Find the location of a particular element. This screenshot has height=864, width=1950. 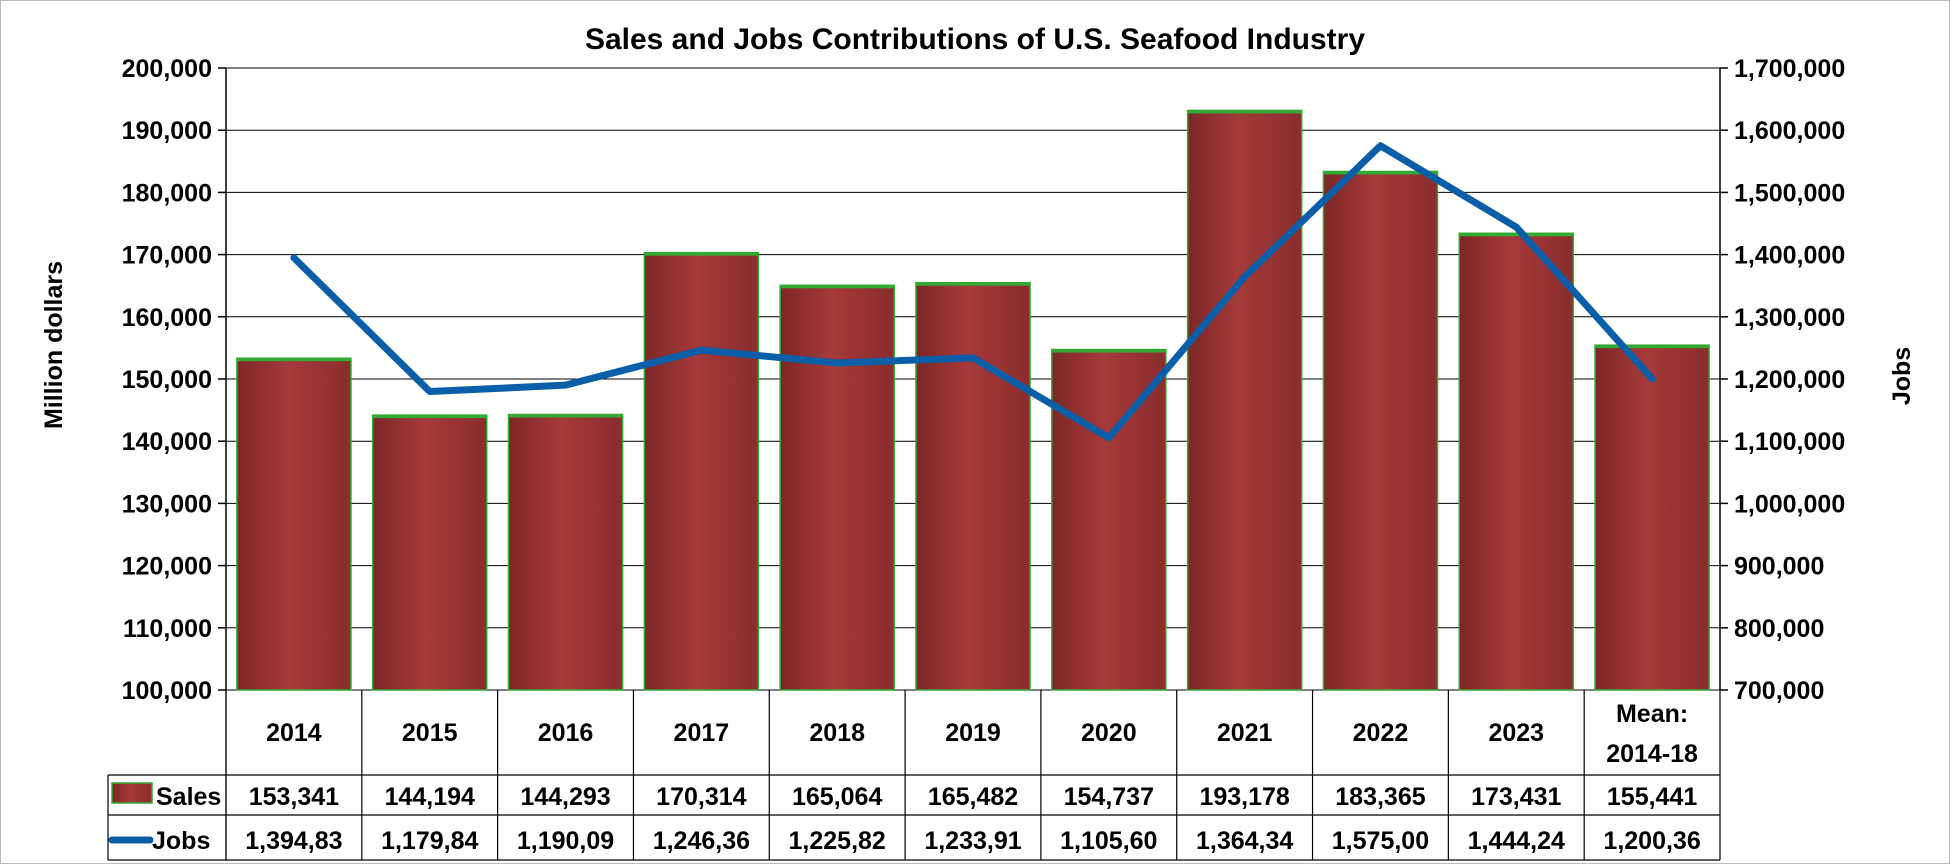

jobs-value-cell: 1,179,84 is located at coordinates (429, 841).